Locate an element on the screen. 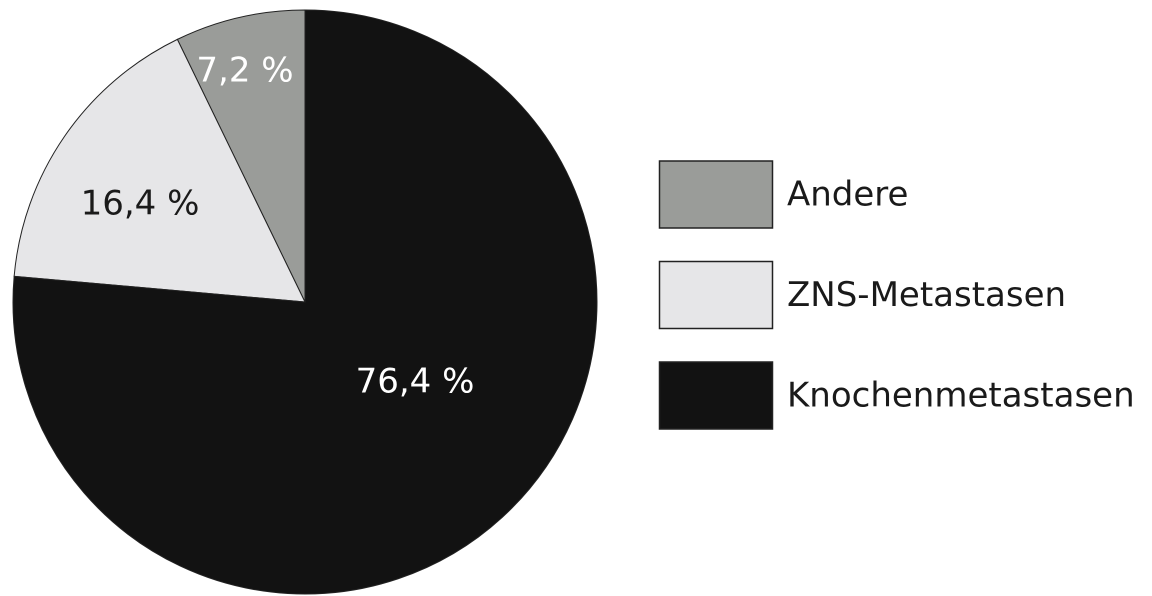 The height and width of the screenshot is (596, 1152). legend-label: ZNS-Metastasen is located at coordinates (926, 295).